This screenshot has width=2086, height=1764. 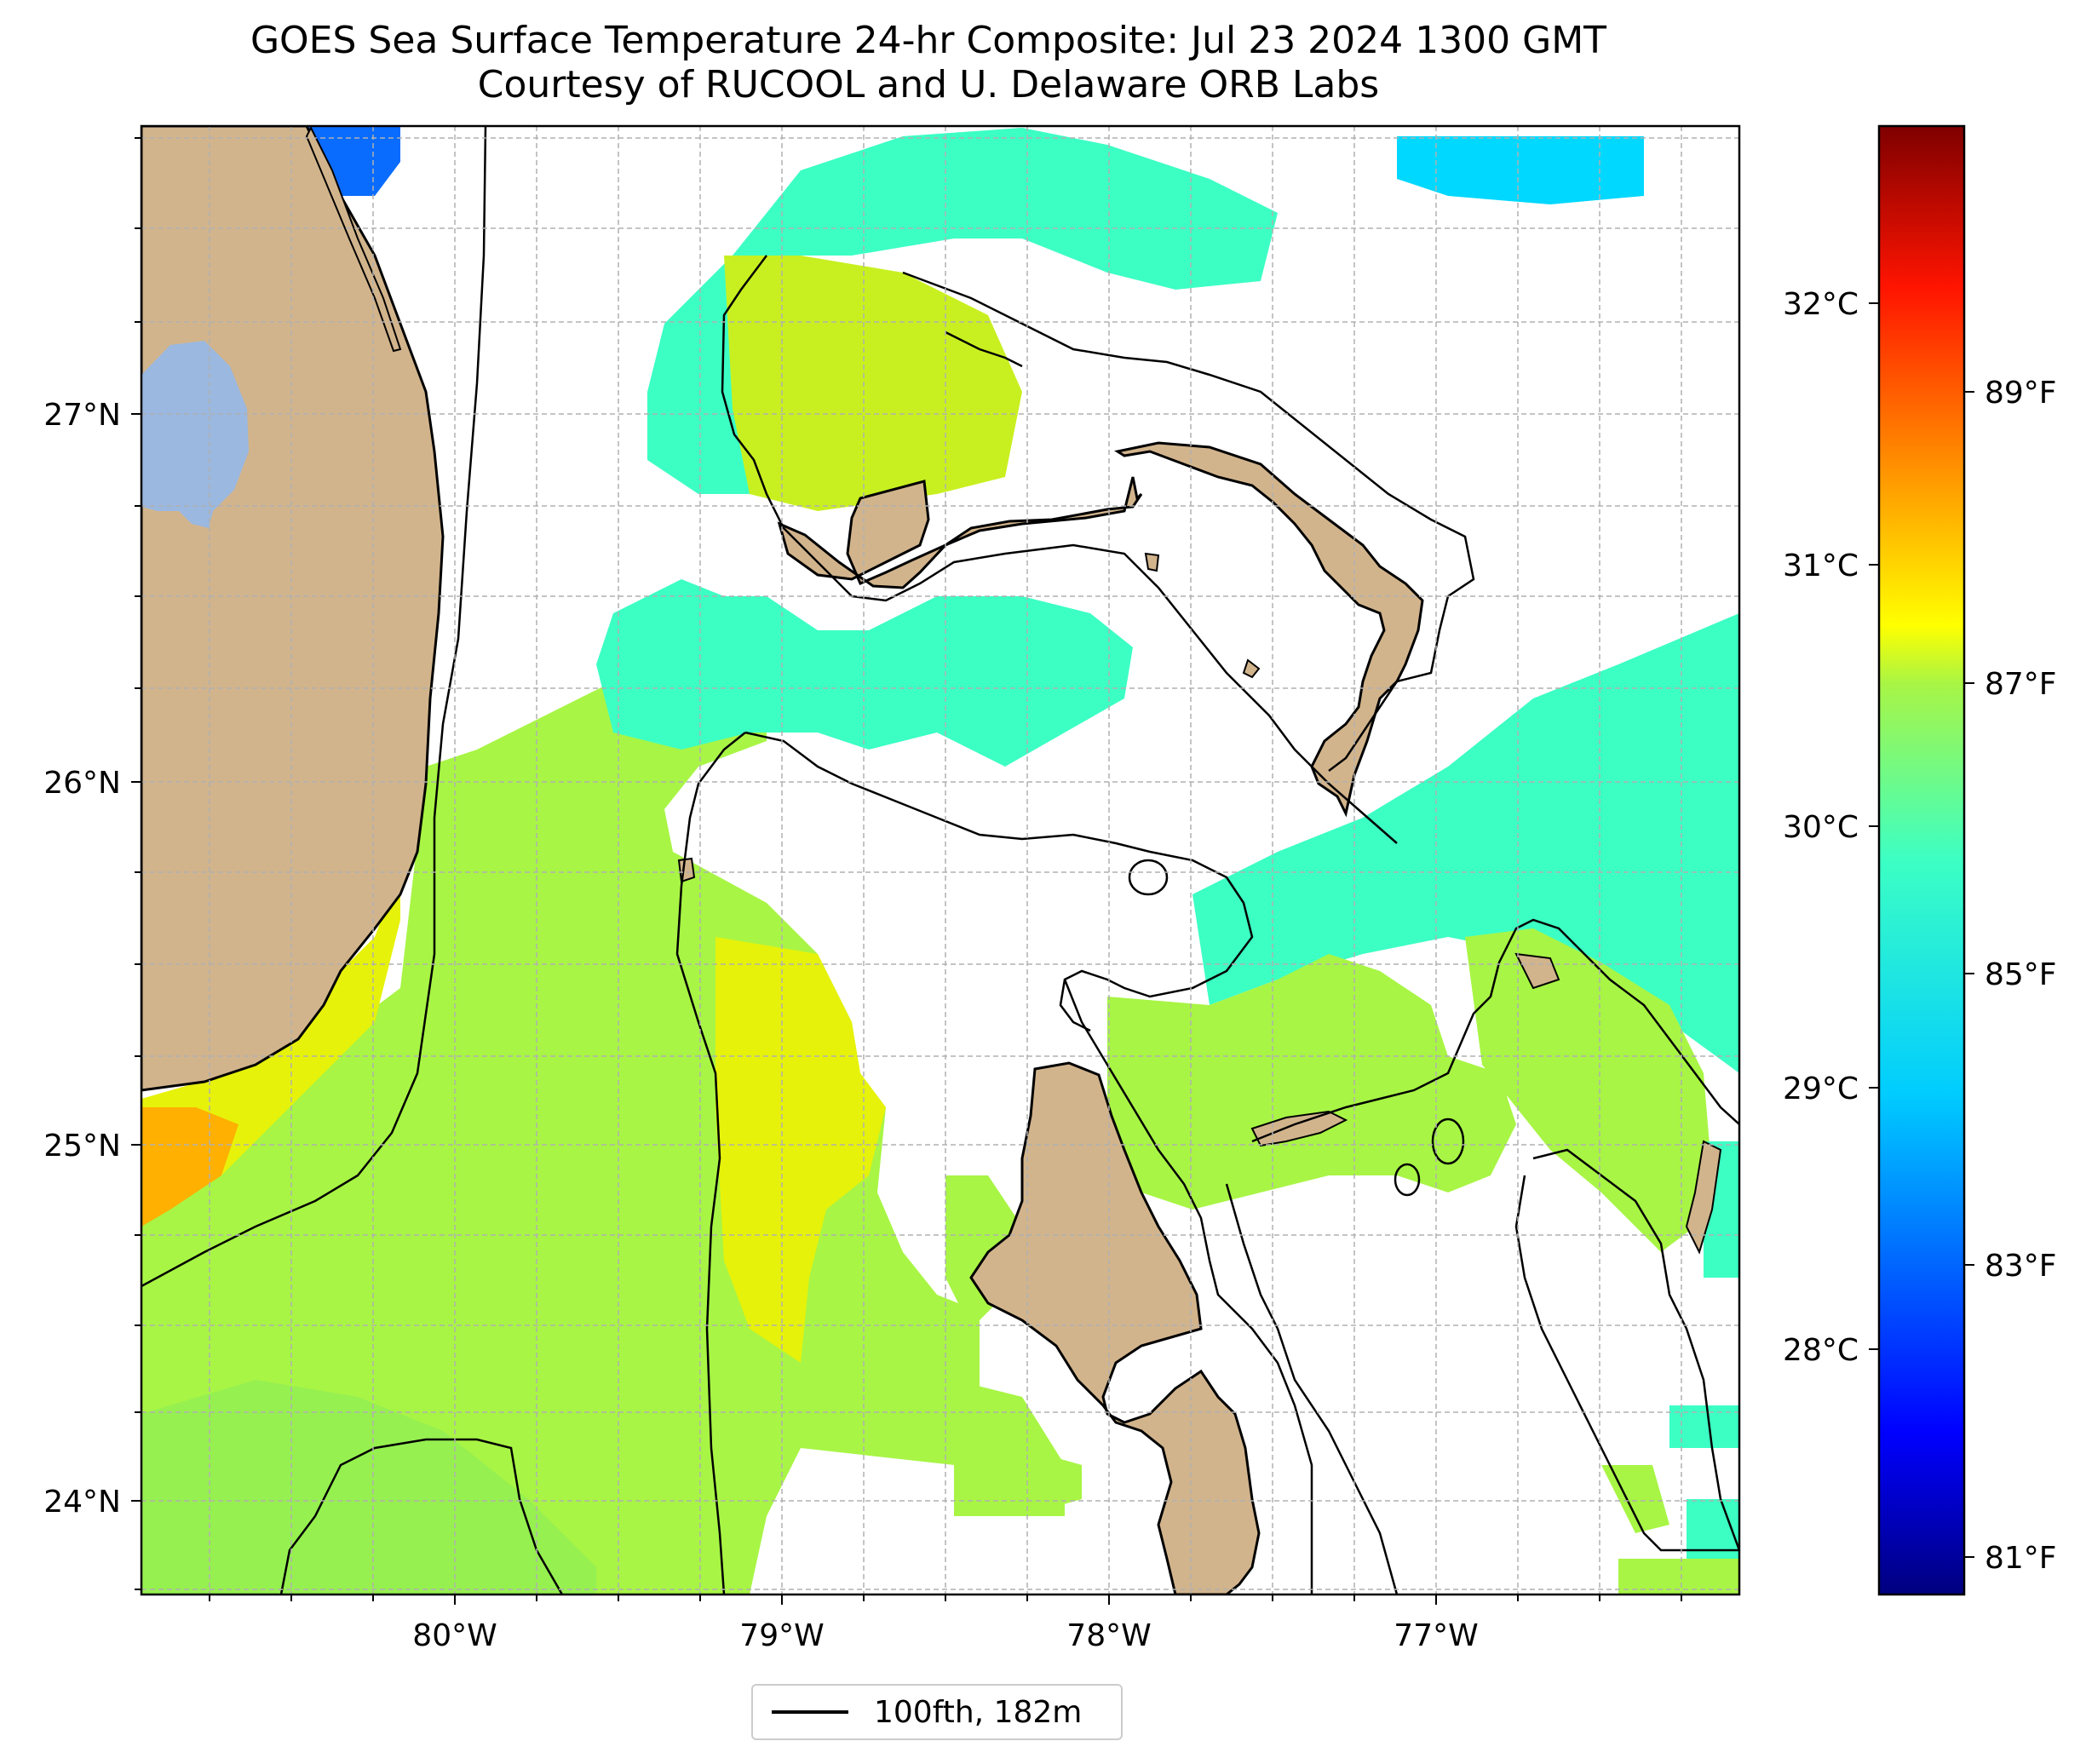 I want to click on colorbar-celsius-label: 29°C, so click(x=1821, y=1089).